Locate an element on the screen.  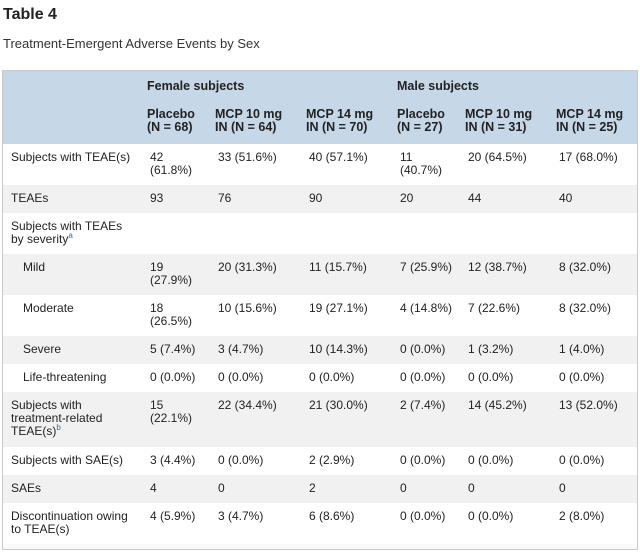
table-cell: 33 (51.6%) is located at coordinates (247, 157).